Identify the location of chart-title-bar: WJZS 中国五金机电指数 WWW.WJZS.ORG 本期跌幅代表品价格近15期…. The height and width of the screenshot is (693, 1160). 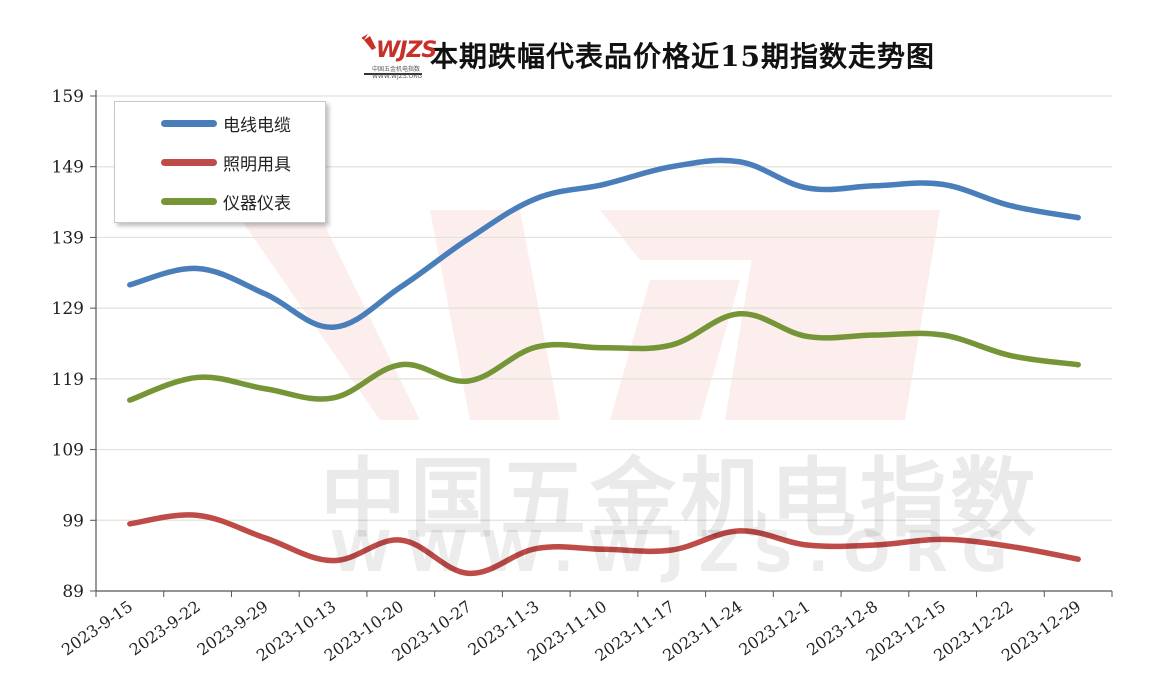
(648, 57).